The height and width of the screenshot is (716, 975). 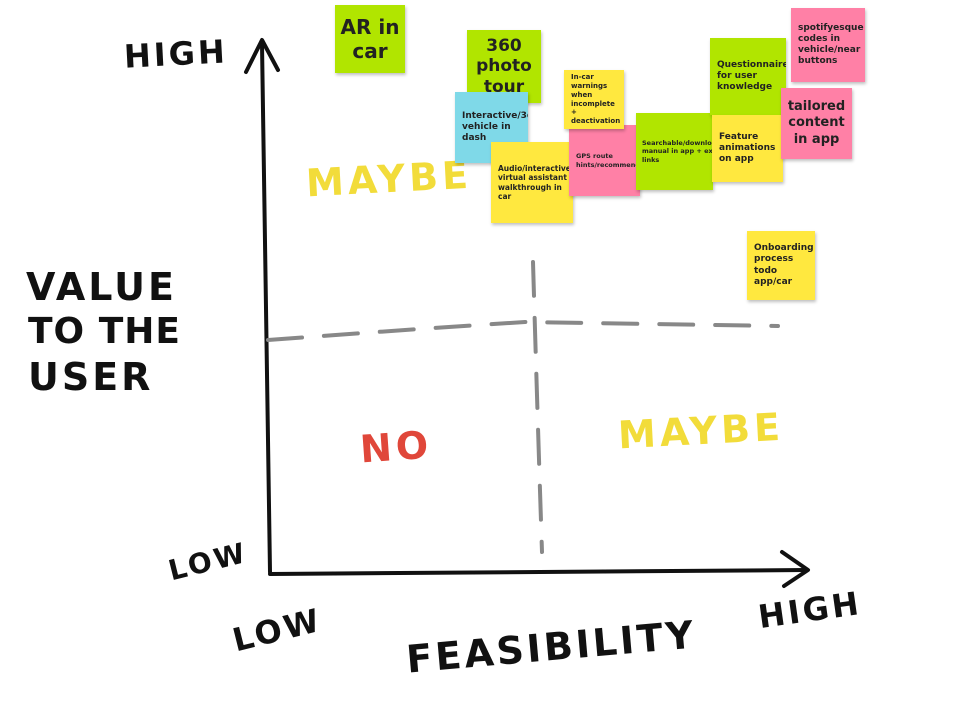 I want to click on sticky-note: Questionnaire for user knowledge, so click(x=748, y=76).